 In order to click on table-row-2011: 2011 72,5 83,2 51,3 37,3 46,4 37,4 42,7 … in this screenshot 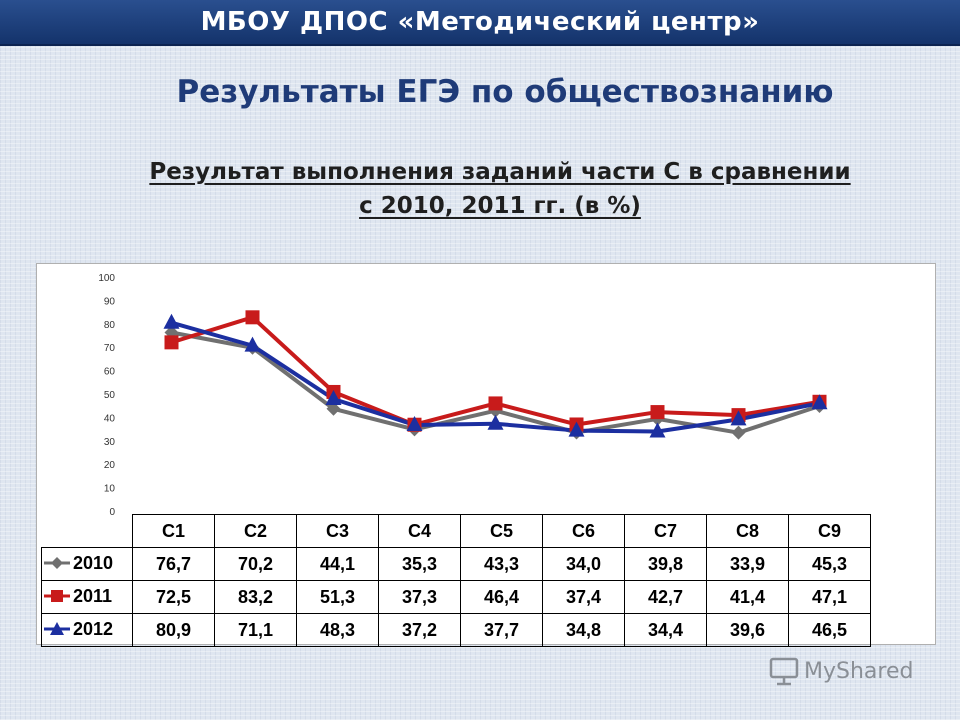, I will do `click(456, 597)`.